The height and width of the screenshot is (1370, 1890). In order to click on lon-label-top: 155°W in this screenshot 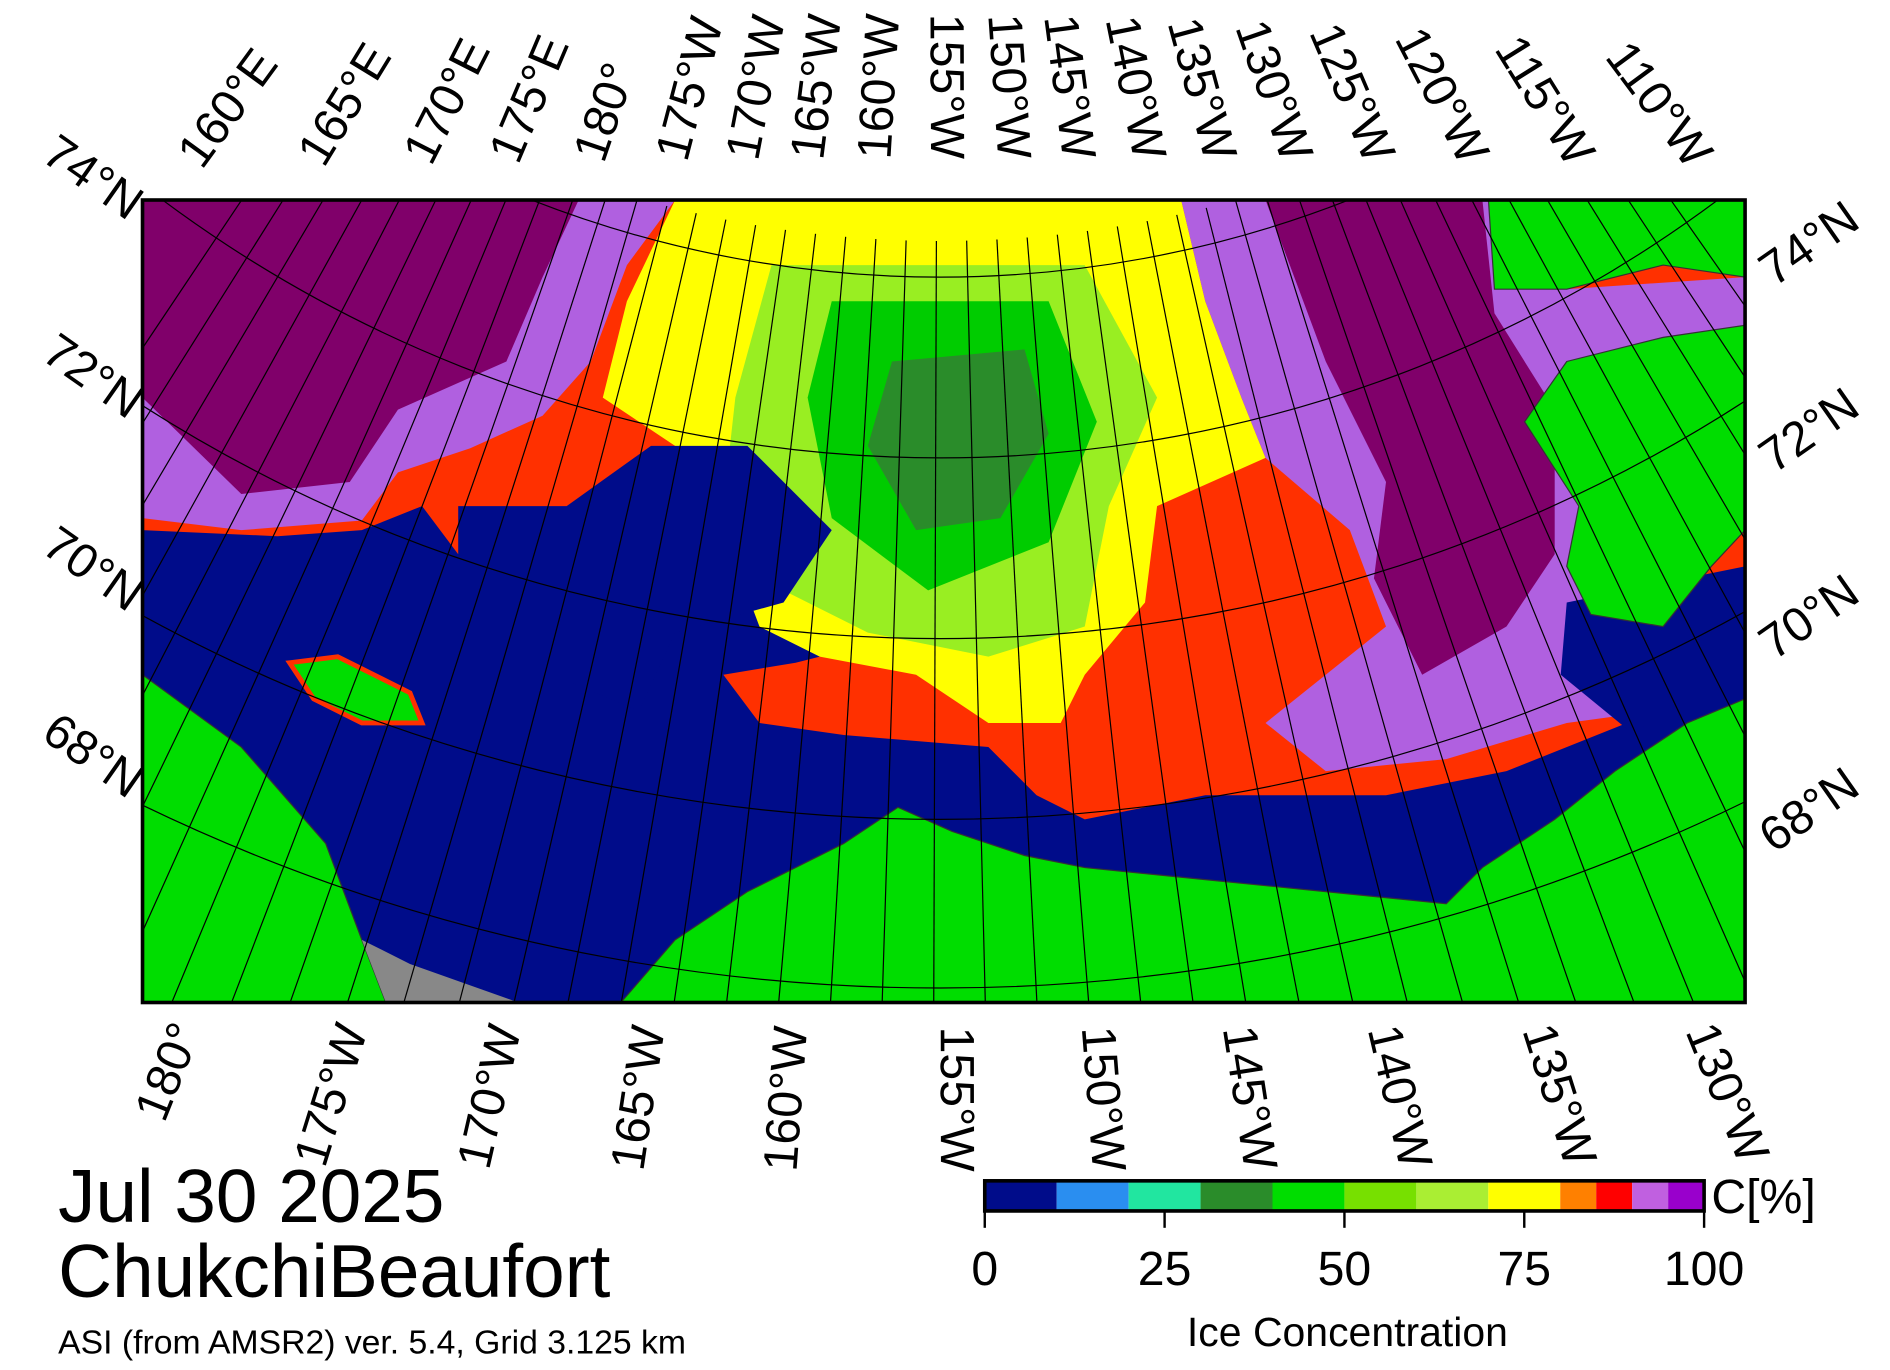, I will do `click(946, 87)`.